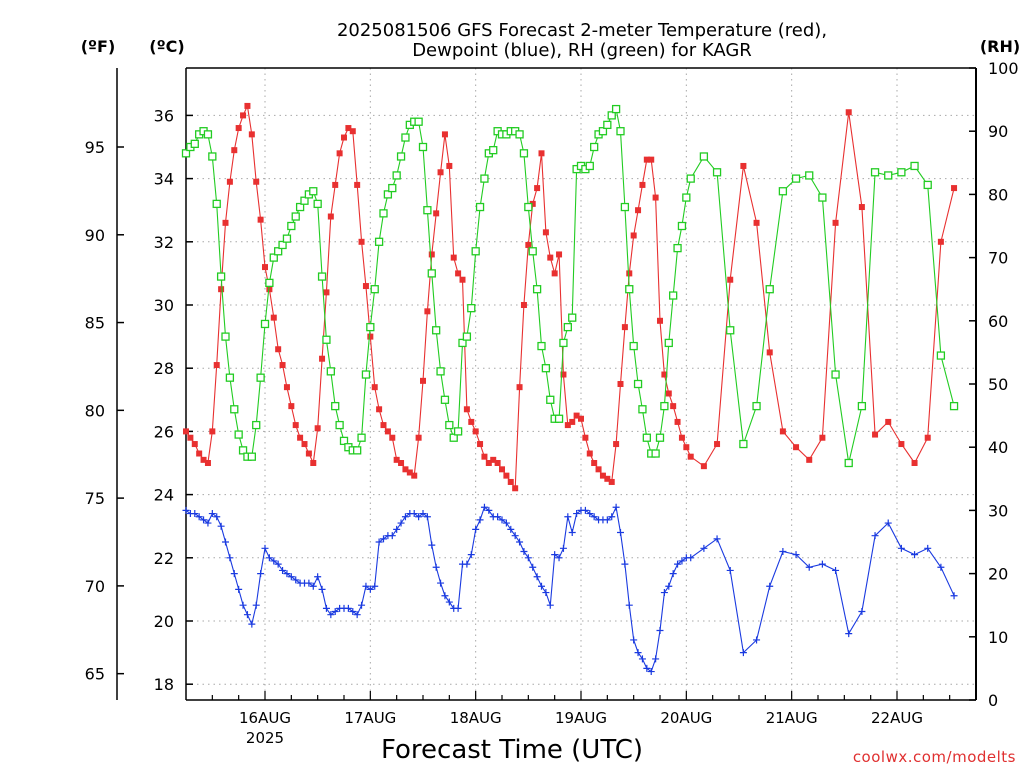 The height and width of the screenshot is (768, 1024). I want to click on rh-tick-label: 80, so click(998, 194).